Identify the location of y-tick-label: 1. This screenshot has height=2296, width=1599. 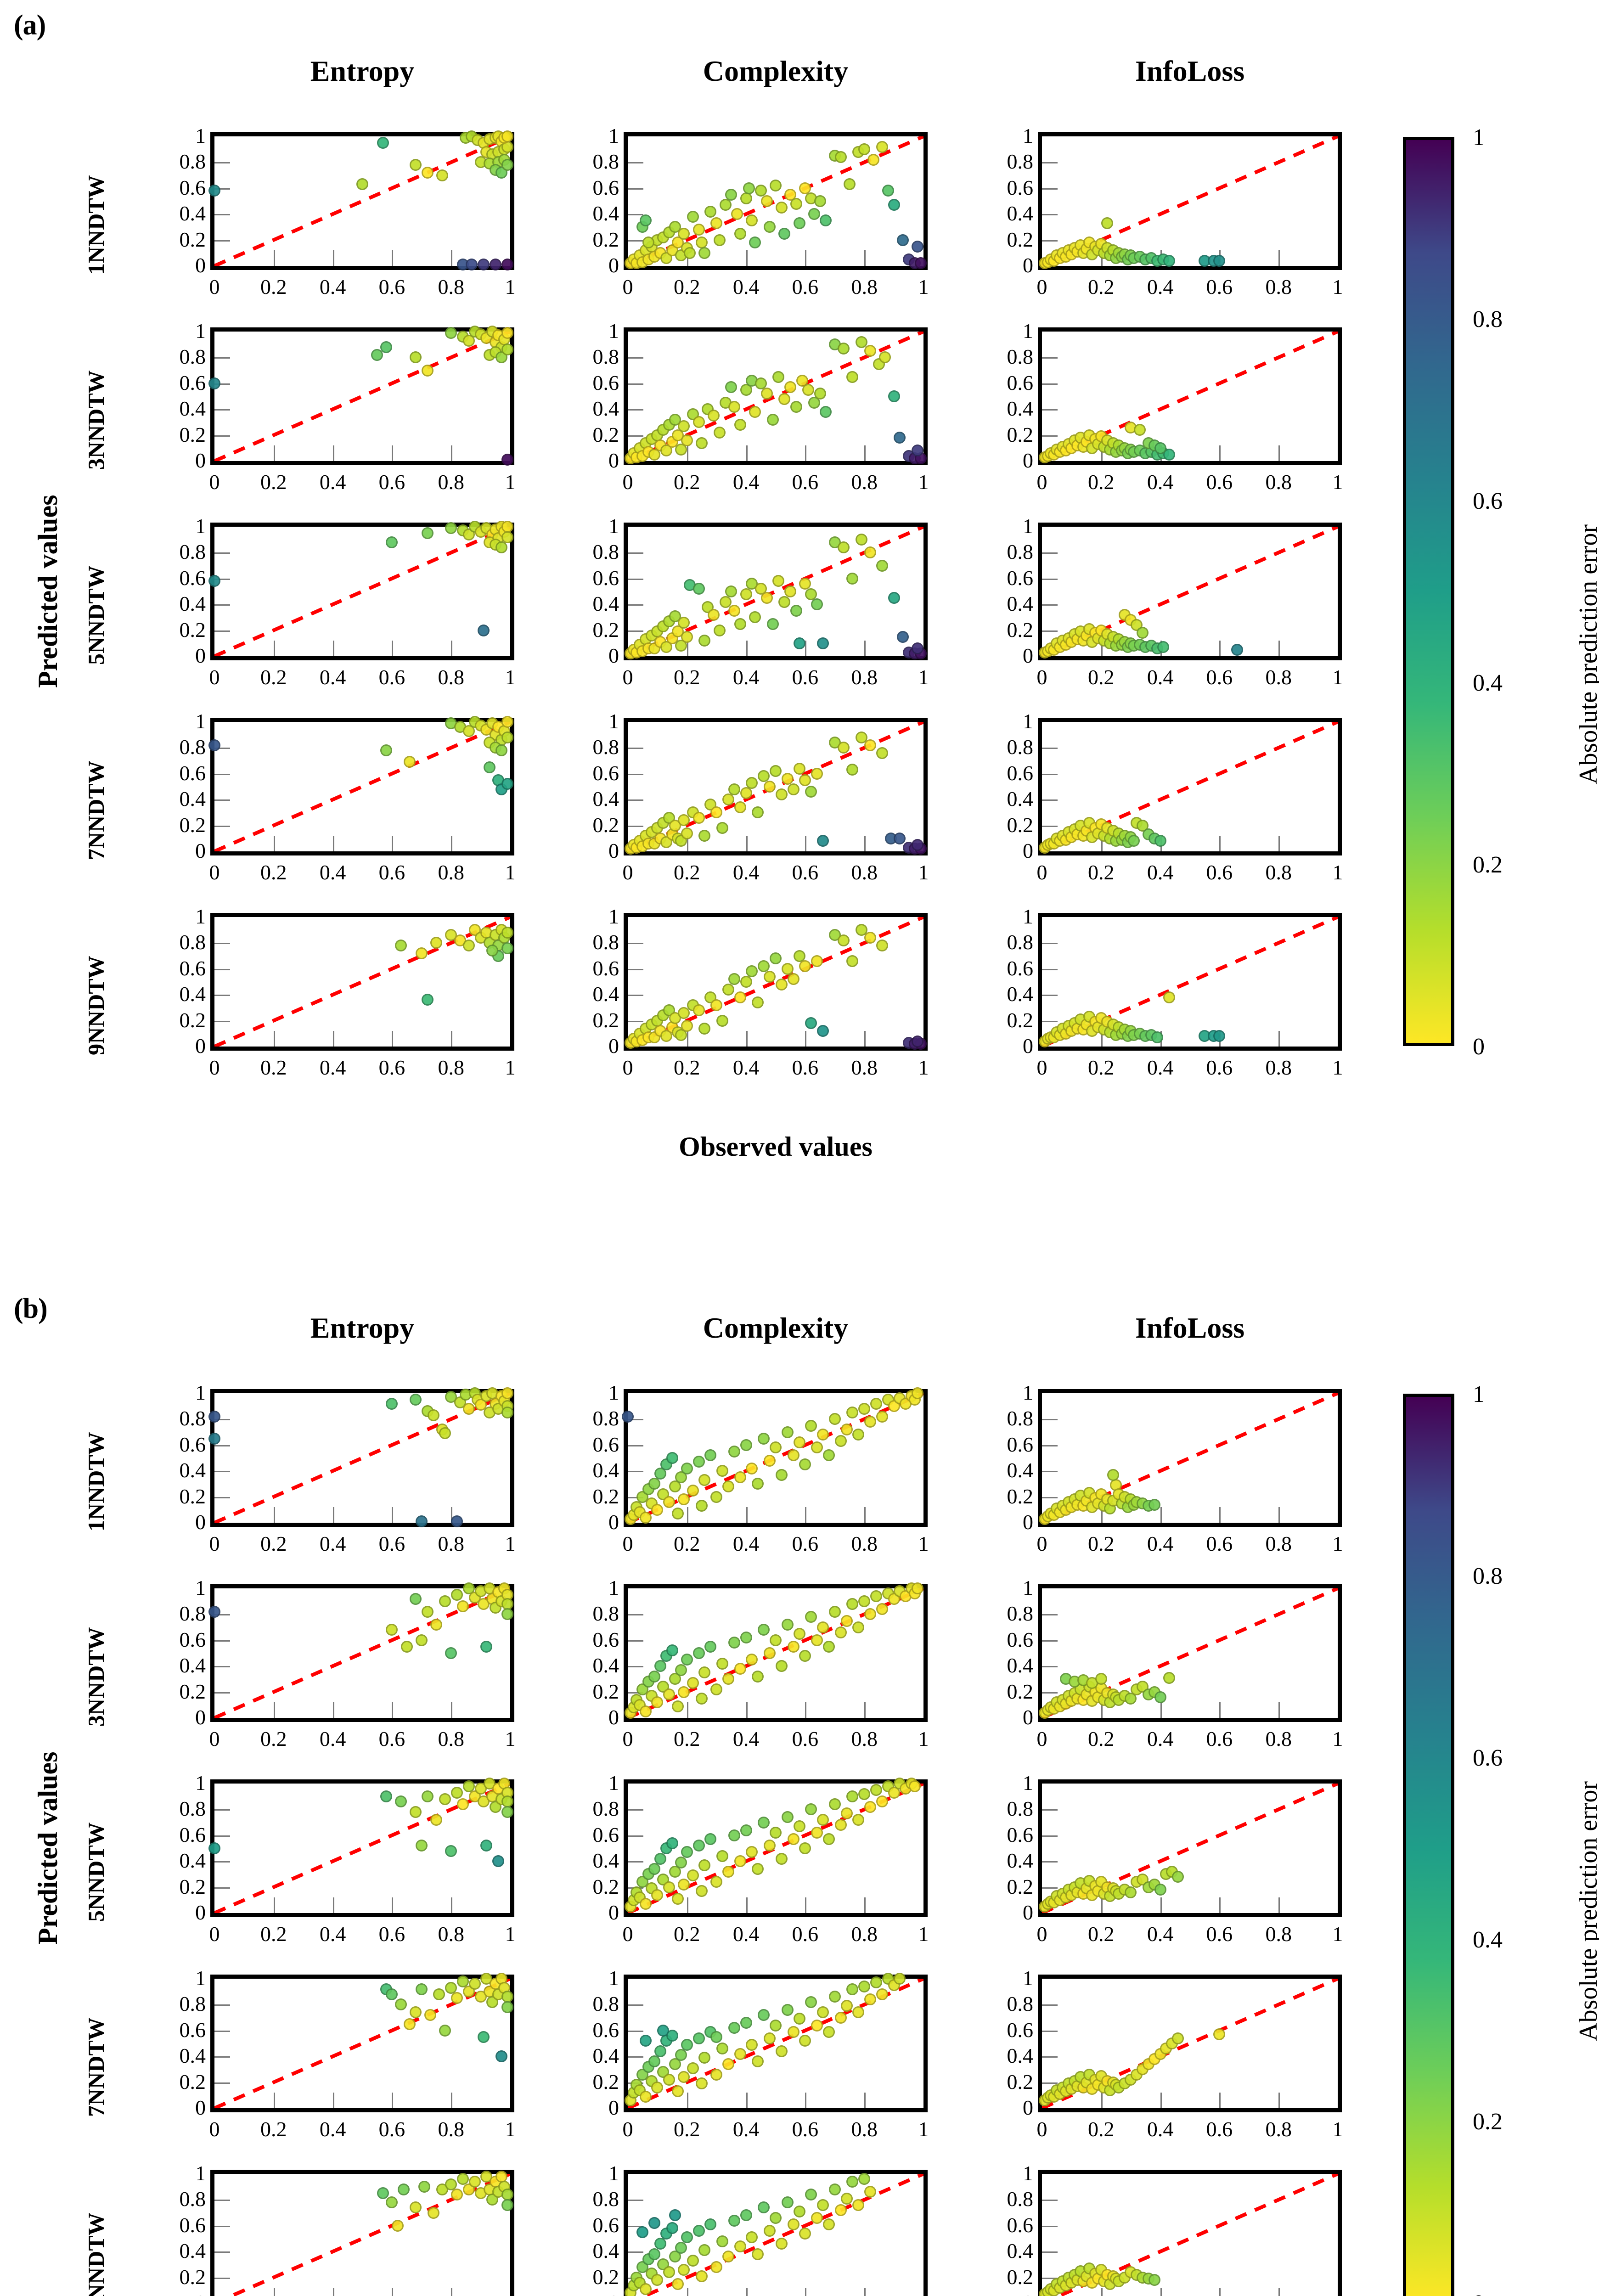
(613, 916).